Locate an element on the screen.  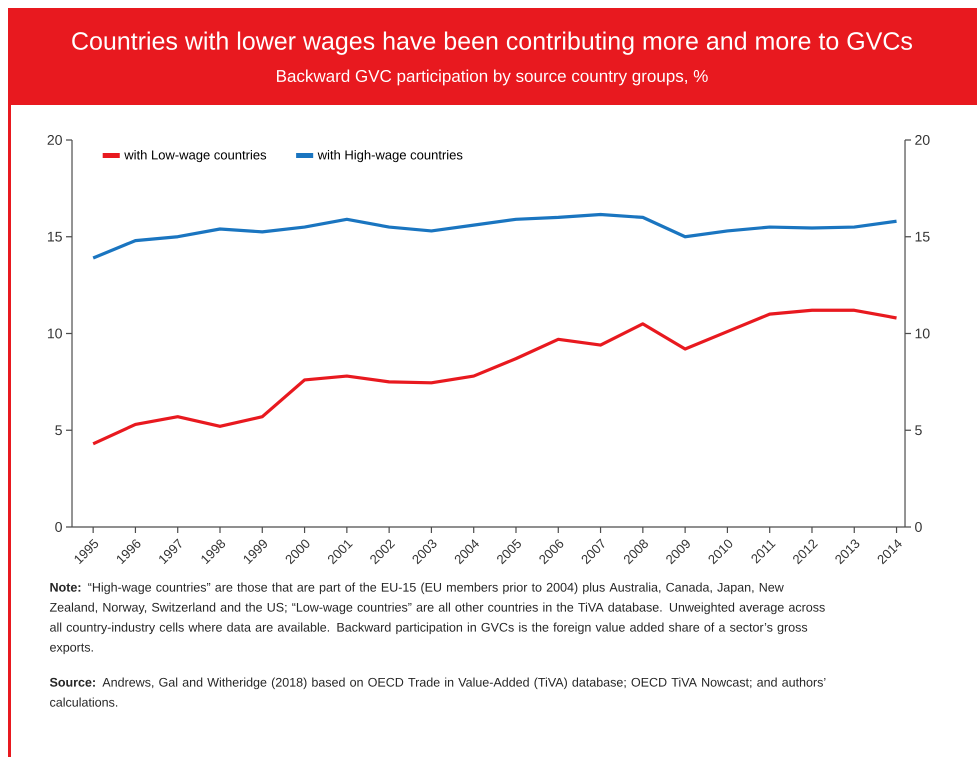
y2-tick-label: 15 is located at coordinates (923, 237).